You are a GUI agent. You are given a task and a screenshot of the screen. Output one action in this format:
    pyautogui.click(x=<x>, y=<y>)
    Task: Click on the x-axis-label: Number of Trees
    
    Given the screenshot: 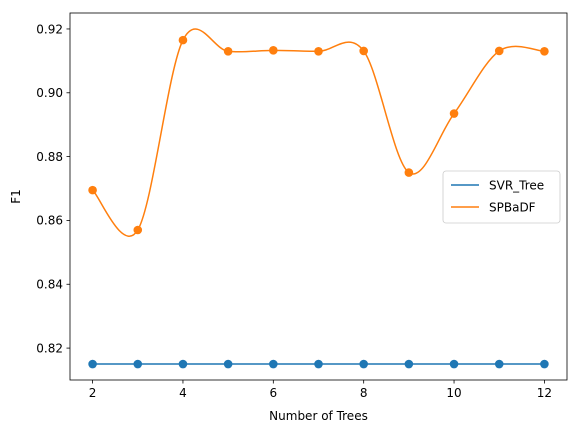 What is the action you would take?
    pyautogui.click(x=318, y=416)
    